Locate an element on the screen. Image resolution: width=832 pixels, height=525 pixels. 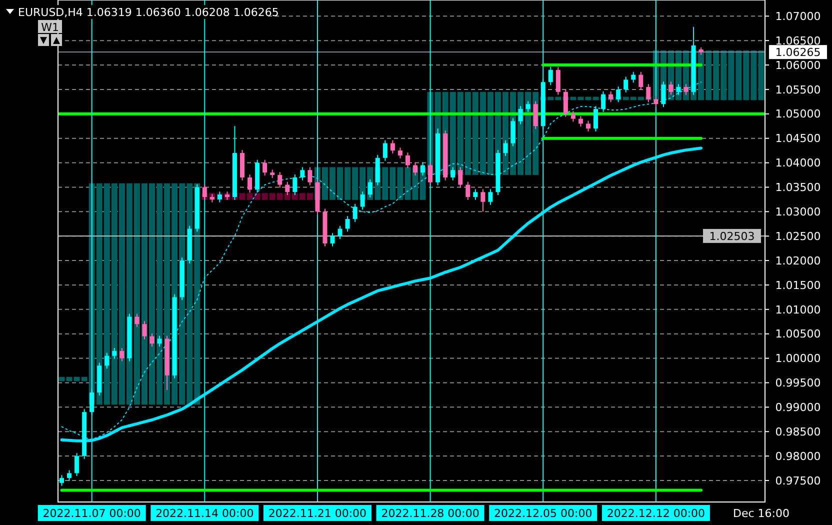
x-tick-label: 2022.11.28 00:00 is located at coordinates (430, 513).